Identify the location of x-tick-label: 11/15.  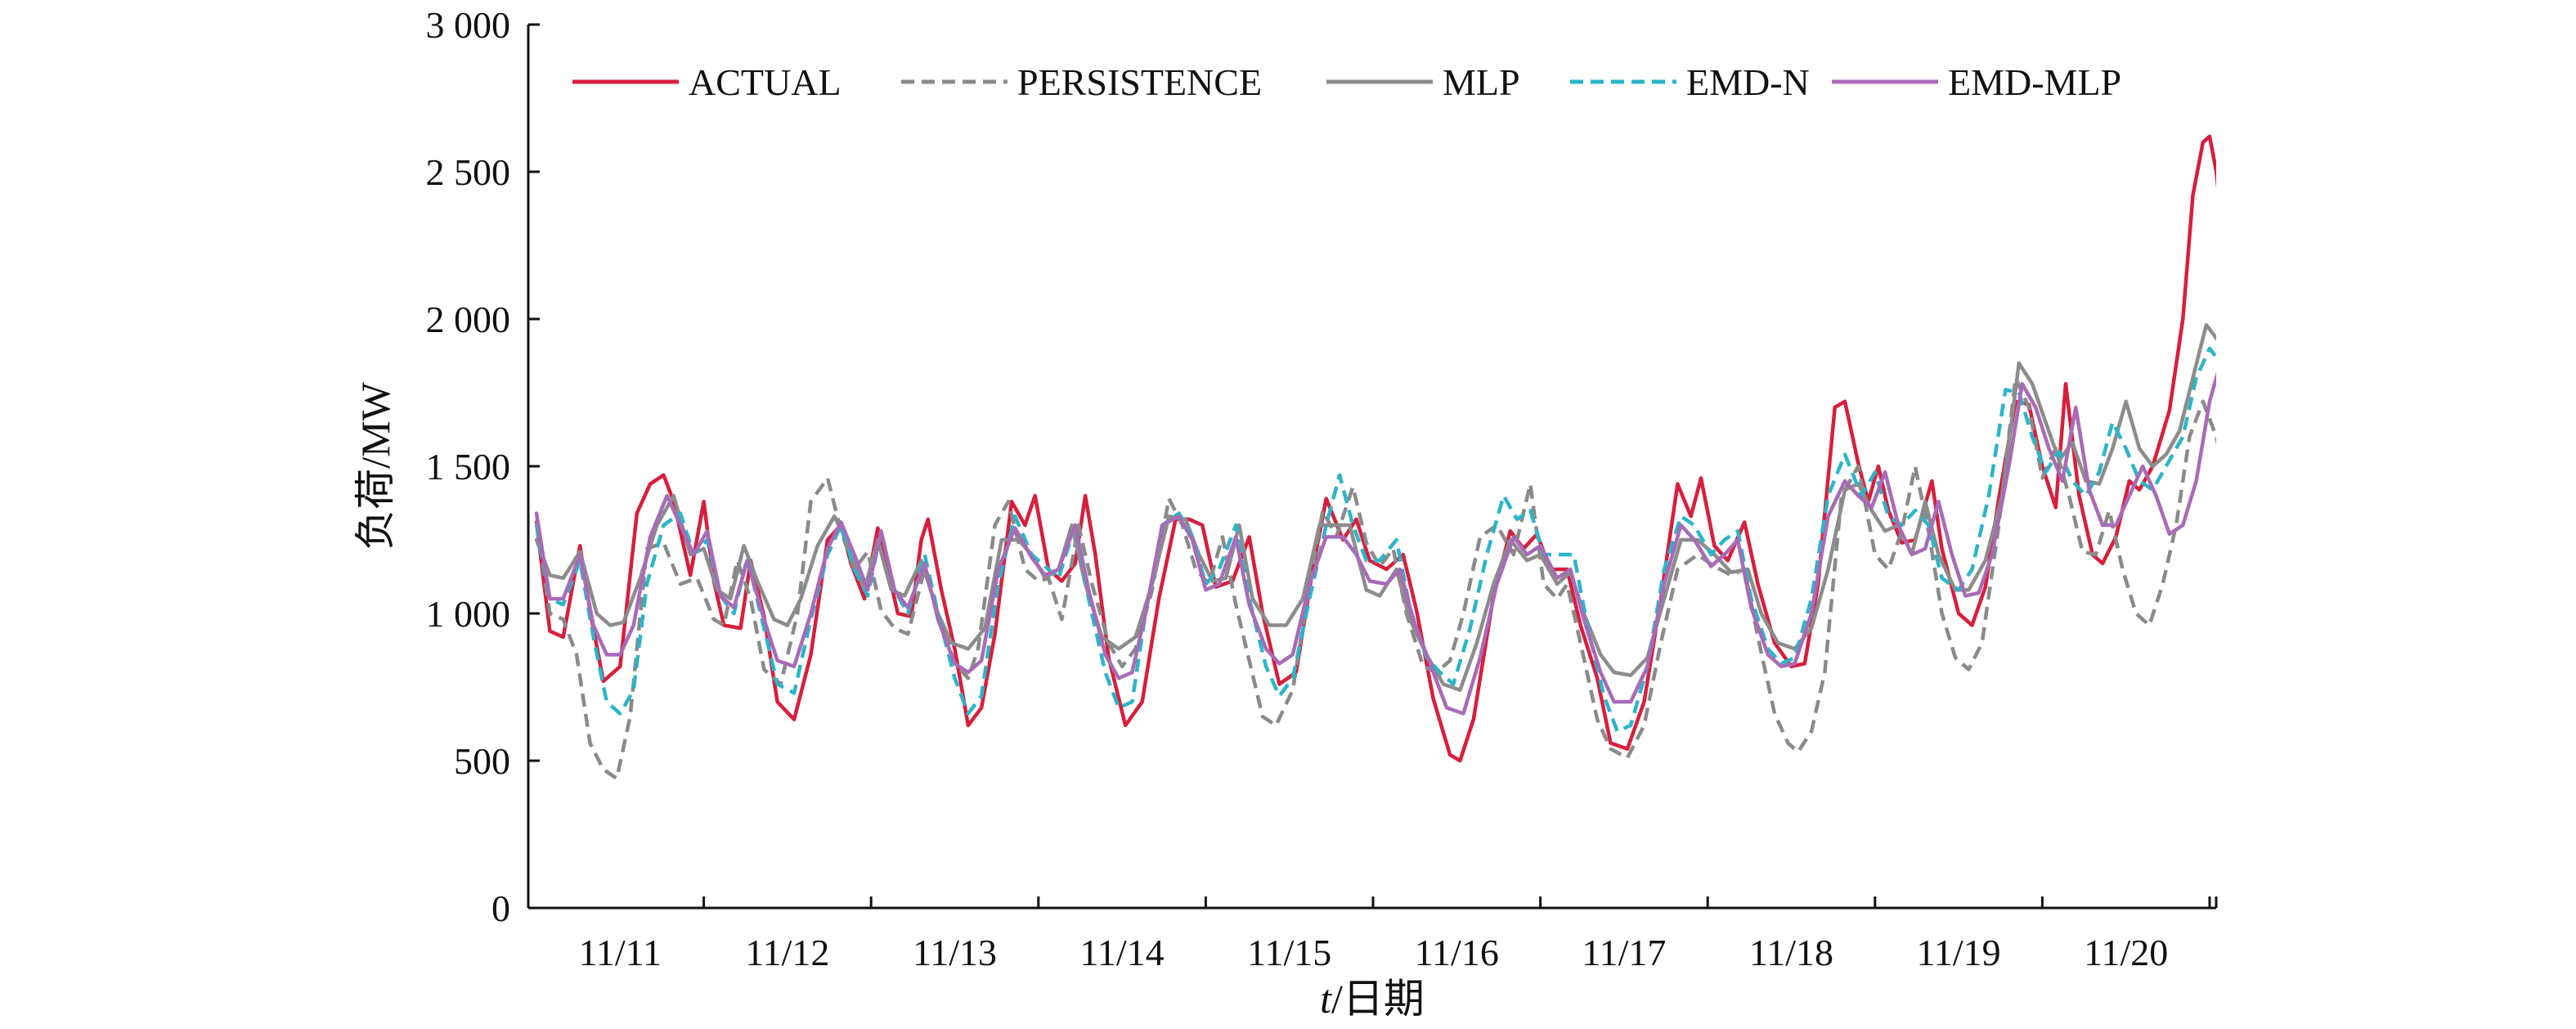
(1289, 952).